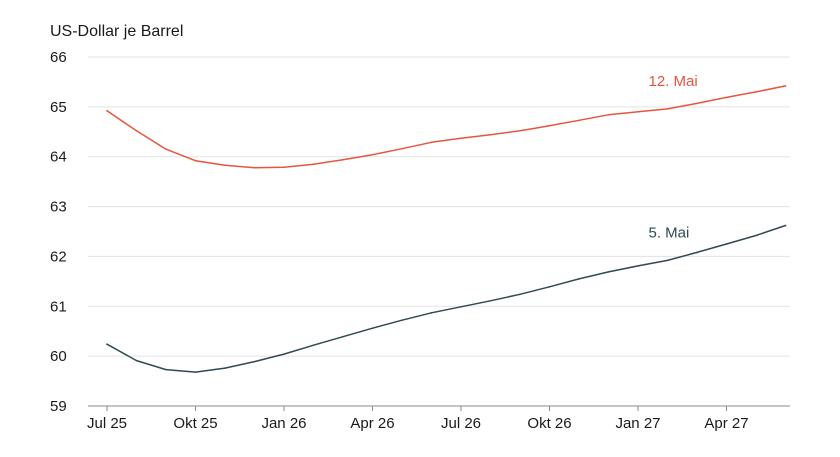  Describe the element at coordinates (58, 157) in the screenshot. I see `y-tick-label: 64` at that location.